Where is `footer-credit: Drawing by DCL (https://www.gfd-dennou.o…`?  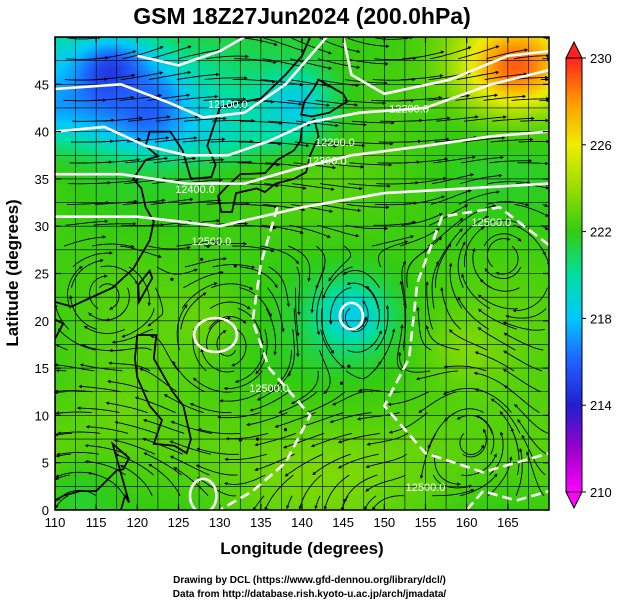 footer-credit: Drawing by DCL (https://www.gfd-dennou.o… is located at coordinates (309, 580).